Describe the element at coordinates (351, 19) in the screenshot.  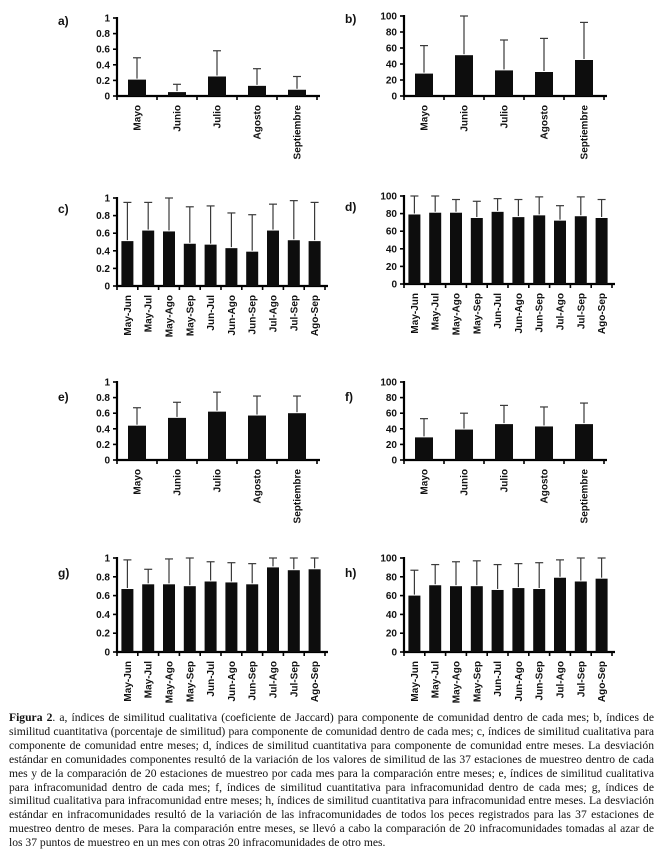
I see `panel-label-b: b)` at that location.